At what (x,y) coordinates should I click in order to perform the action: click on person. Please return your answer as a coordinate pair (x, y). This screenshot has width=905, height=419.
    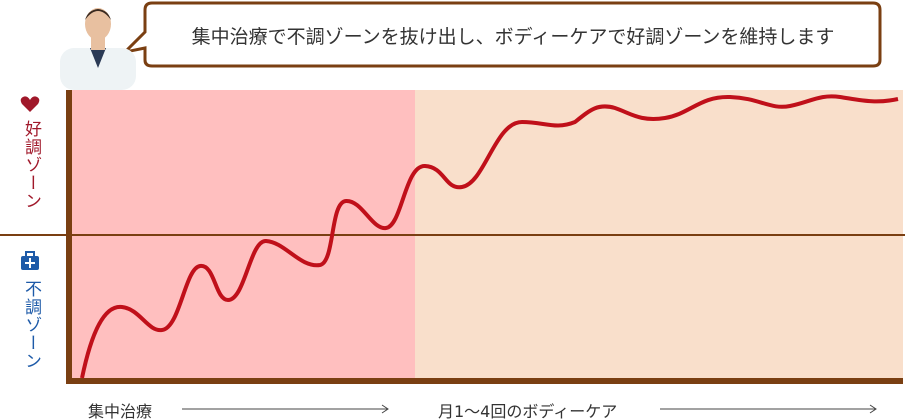
    Looking at the image, I should click on (98, 49).